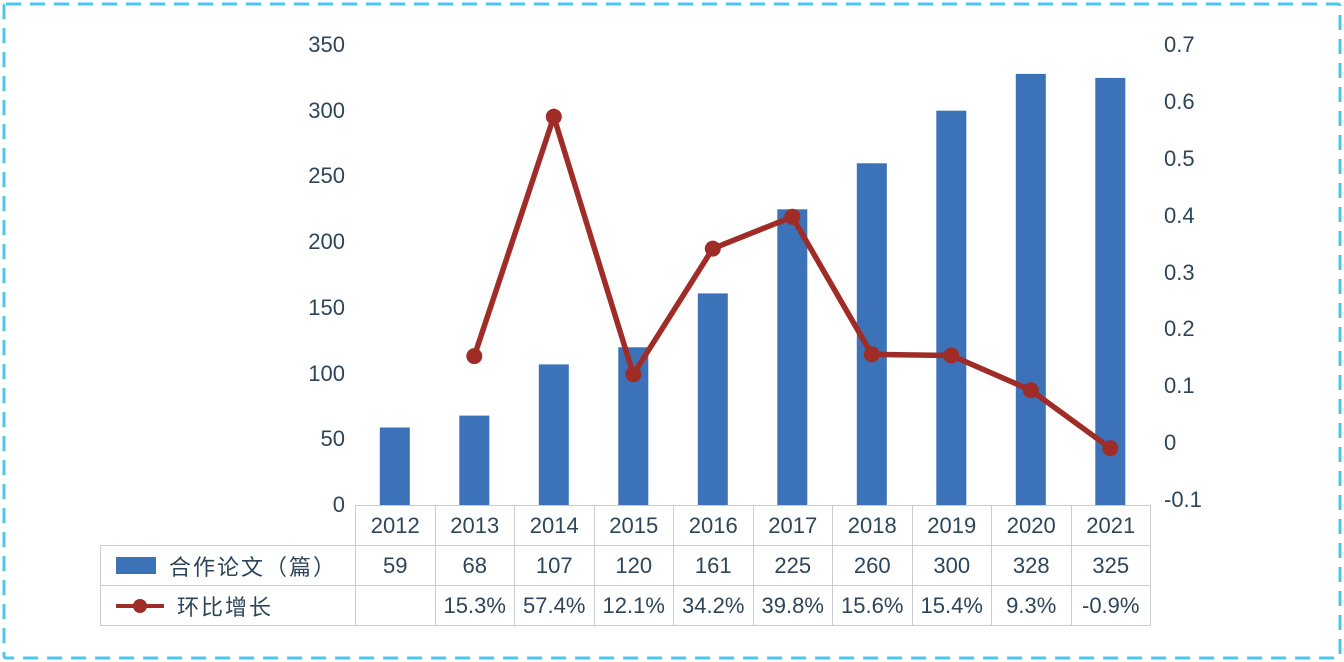 The image size is (1344, 662). I want to click on left-axis-tick: 350, so click(326, 44).